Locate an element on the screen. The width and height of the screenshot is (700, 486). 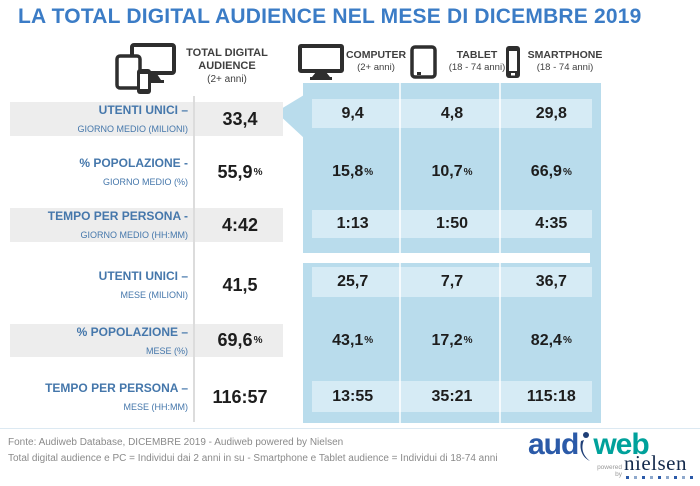
tablet-icon is located at coordinates (423, 62).